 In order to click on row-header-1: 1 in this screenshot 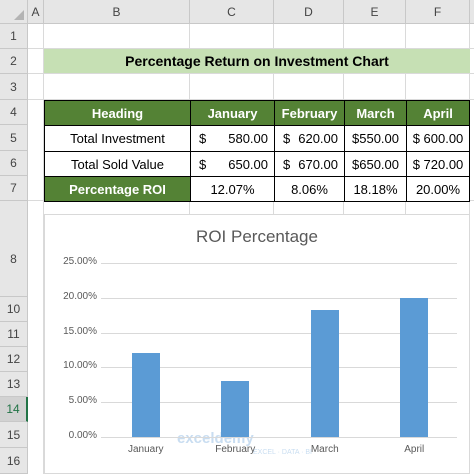, I will do `click(14, 36)`.